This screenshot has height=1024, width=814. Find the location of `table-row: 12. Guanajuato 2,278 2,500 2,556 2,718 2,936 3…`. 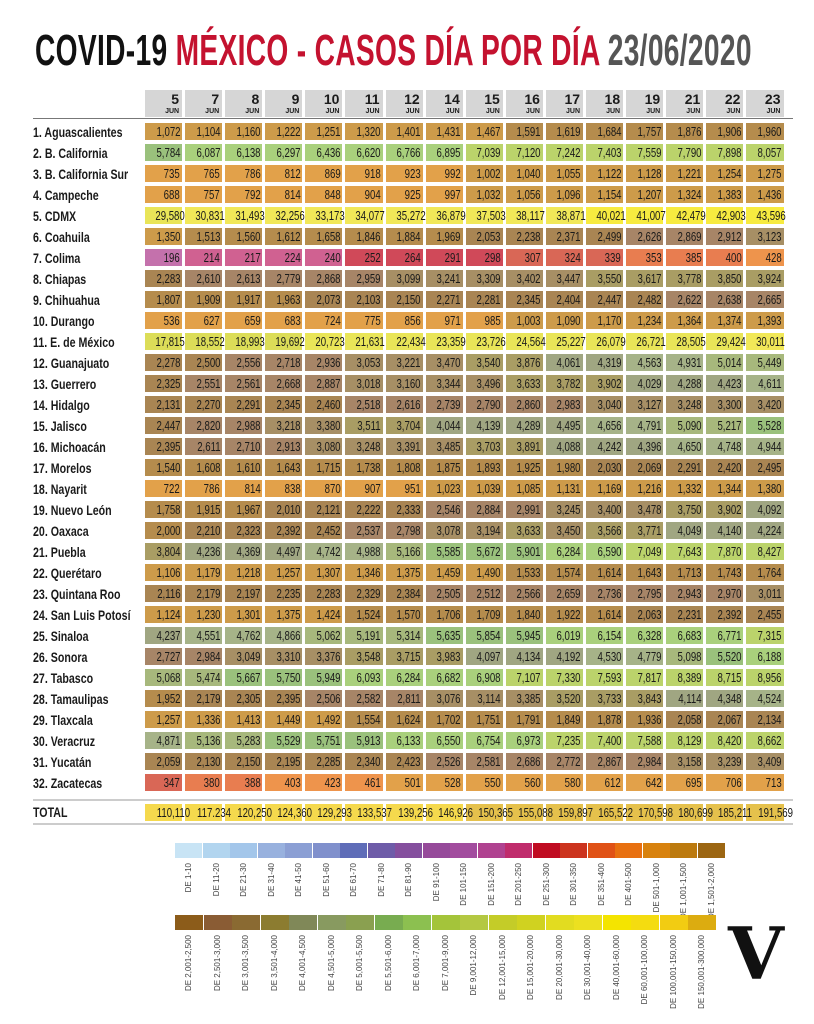

table-row: 12. Guanajuato 2,278 2,500 2,556 2,718 2,936 3… is located at coordinates (413, 362).